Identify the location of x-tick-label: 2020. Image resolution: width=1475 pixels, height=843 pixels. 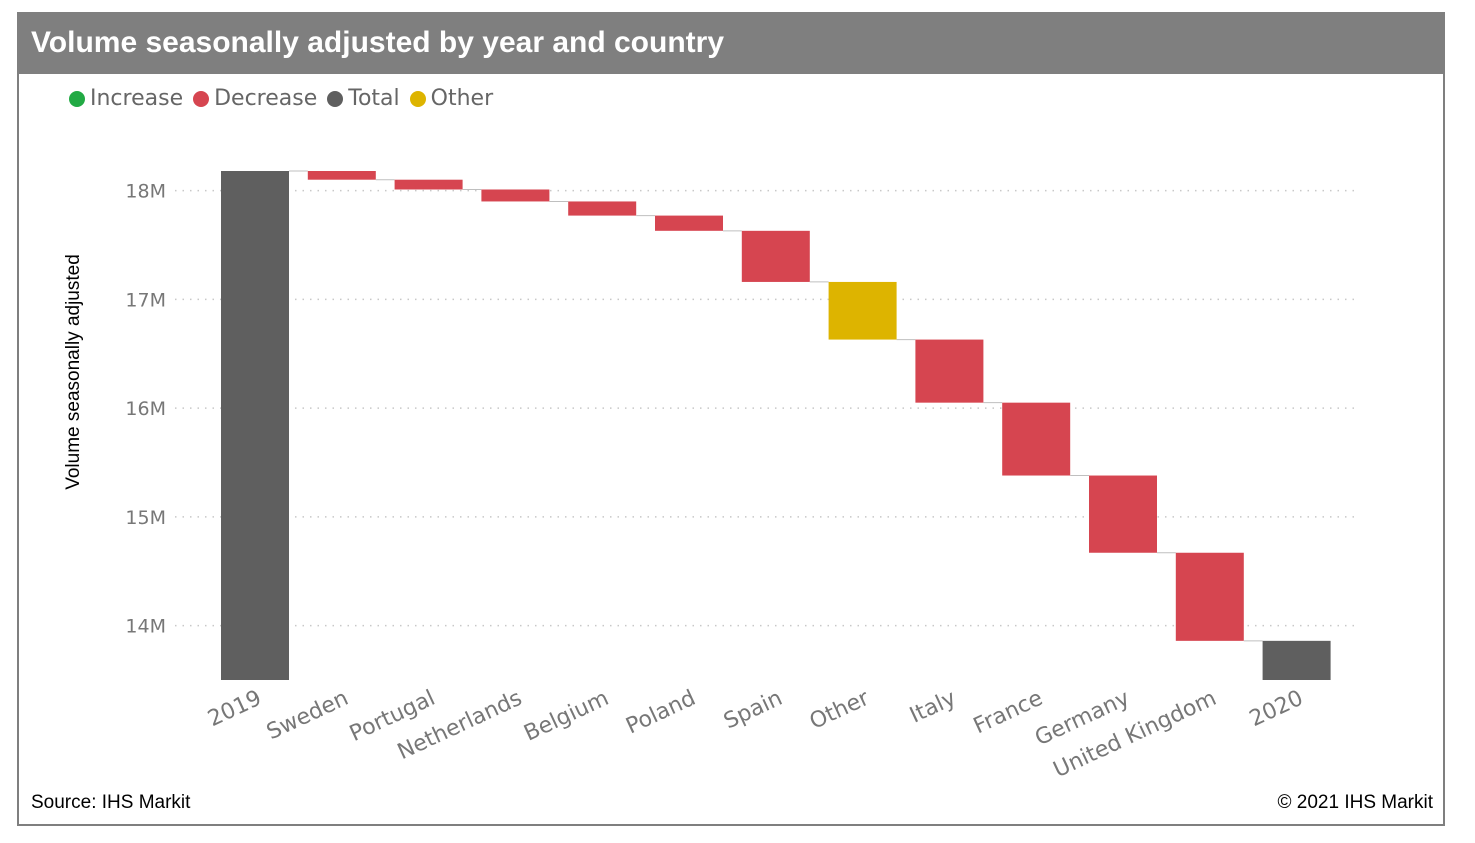
(1276, 709).